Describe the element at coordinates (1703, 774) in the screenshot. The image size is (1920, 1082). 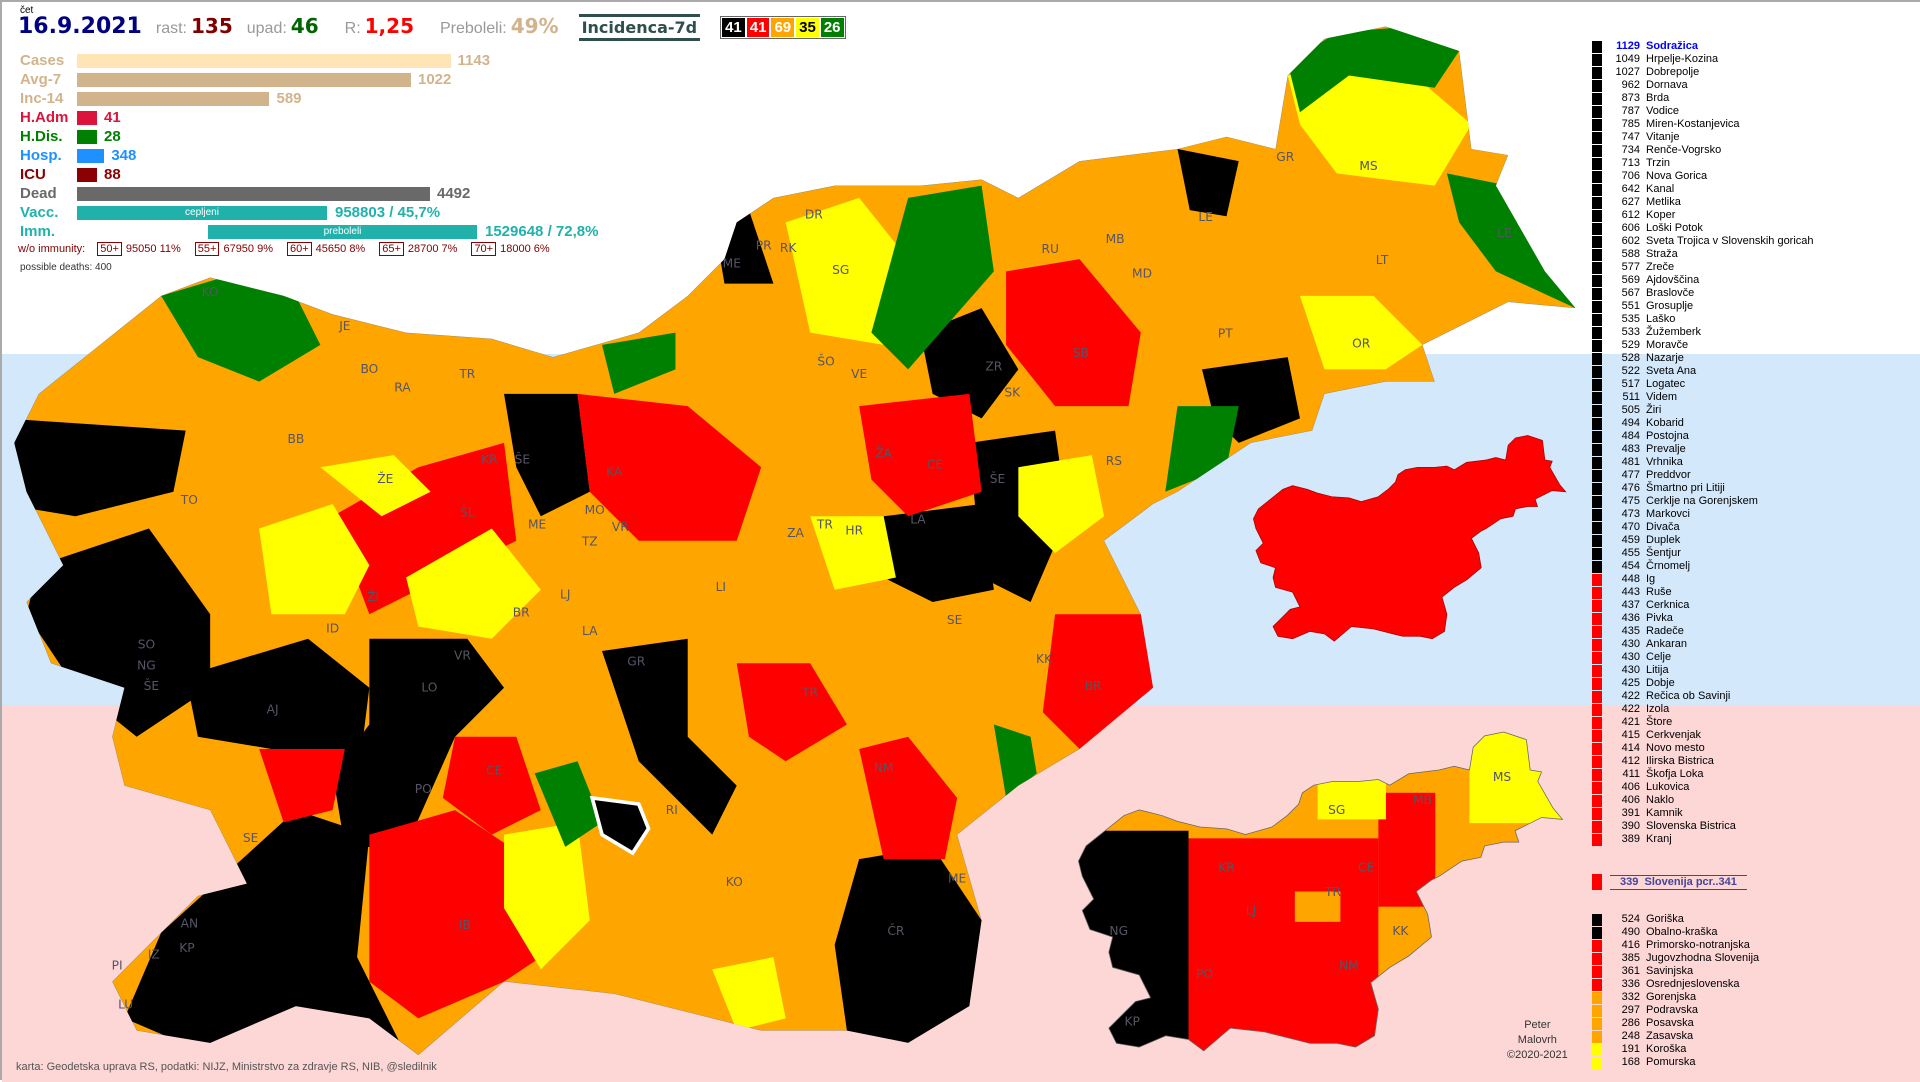
I see `list-item: 411 Škofja Loka` at that location.